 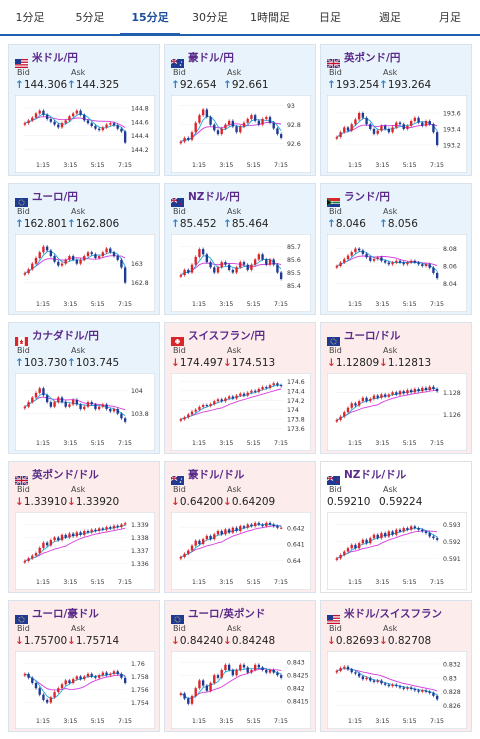 I want to click on pair-name: ユーロ/ドル, so click(x=372, y=335).